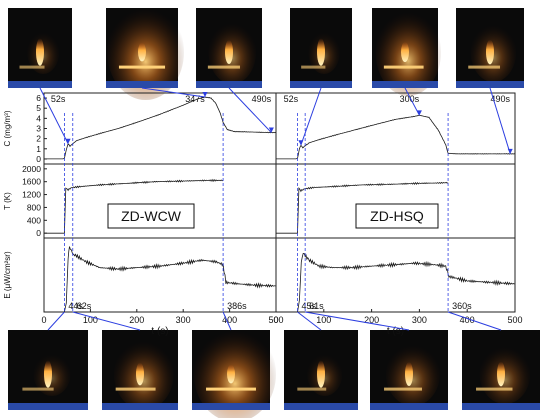  What do you see at coordinates (459, 212) in the screenshot?
I see `time-marker: 360s` at bounding box center [459, 212].